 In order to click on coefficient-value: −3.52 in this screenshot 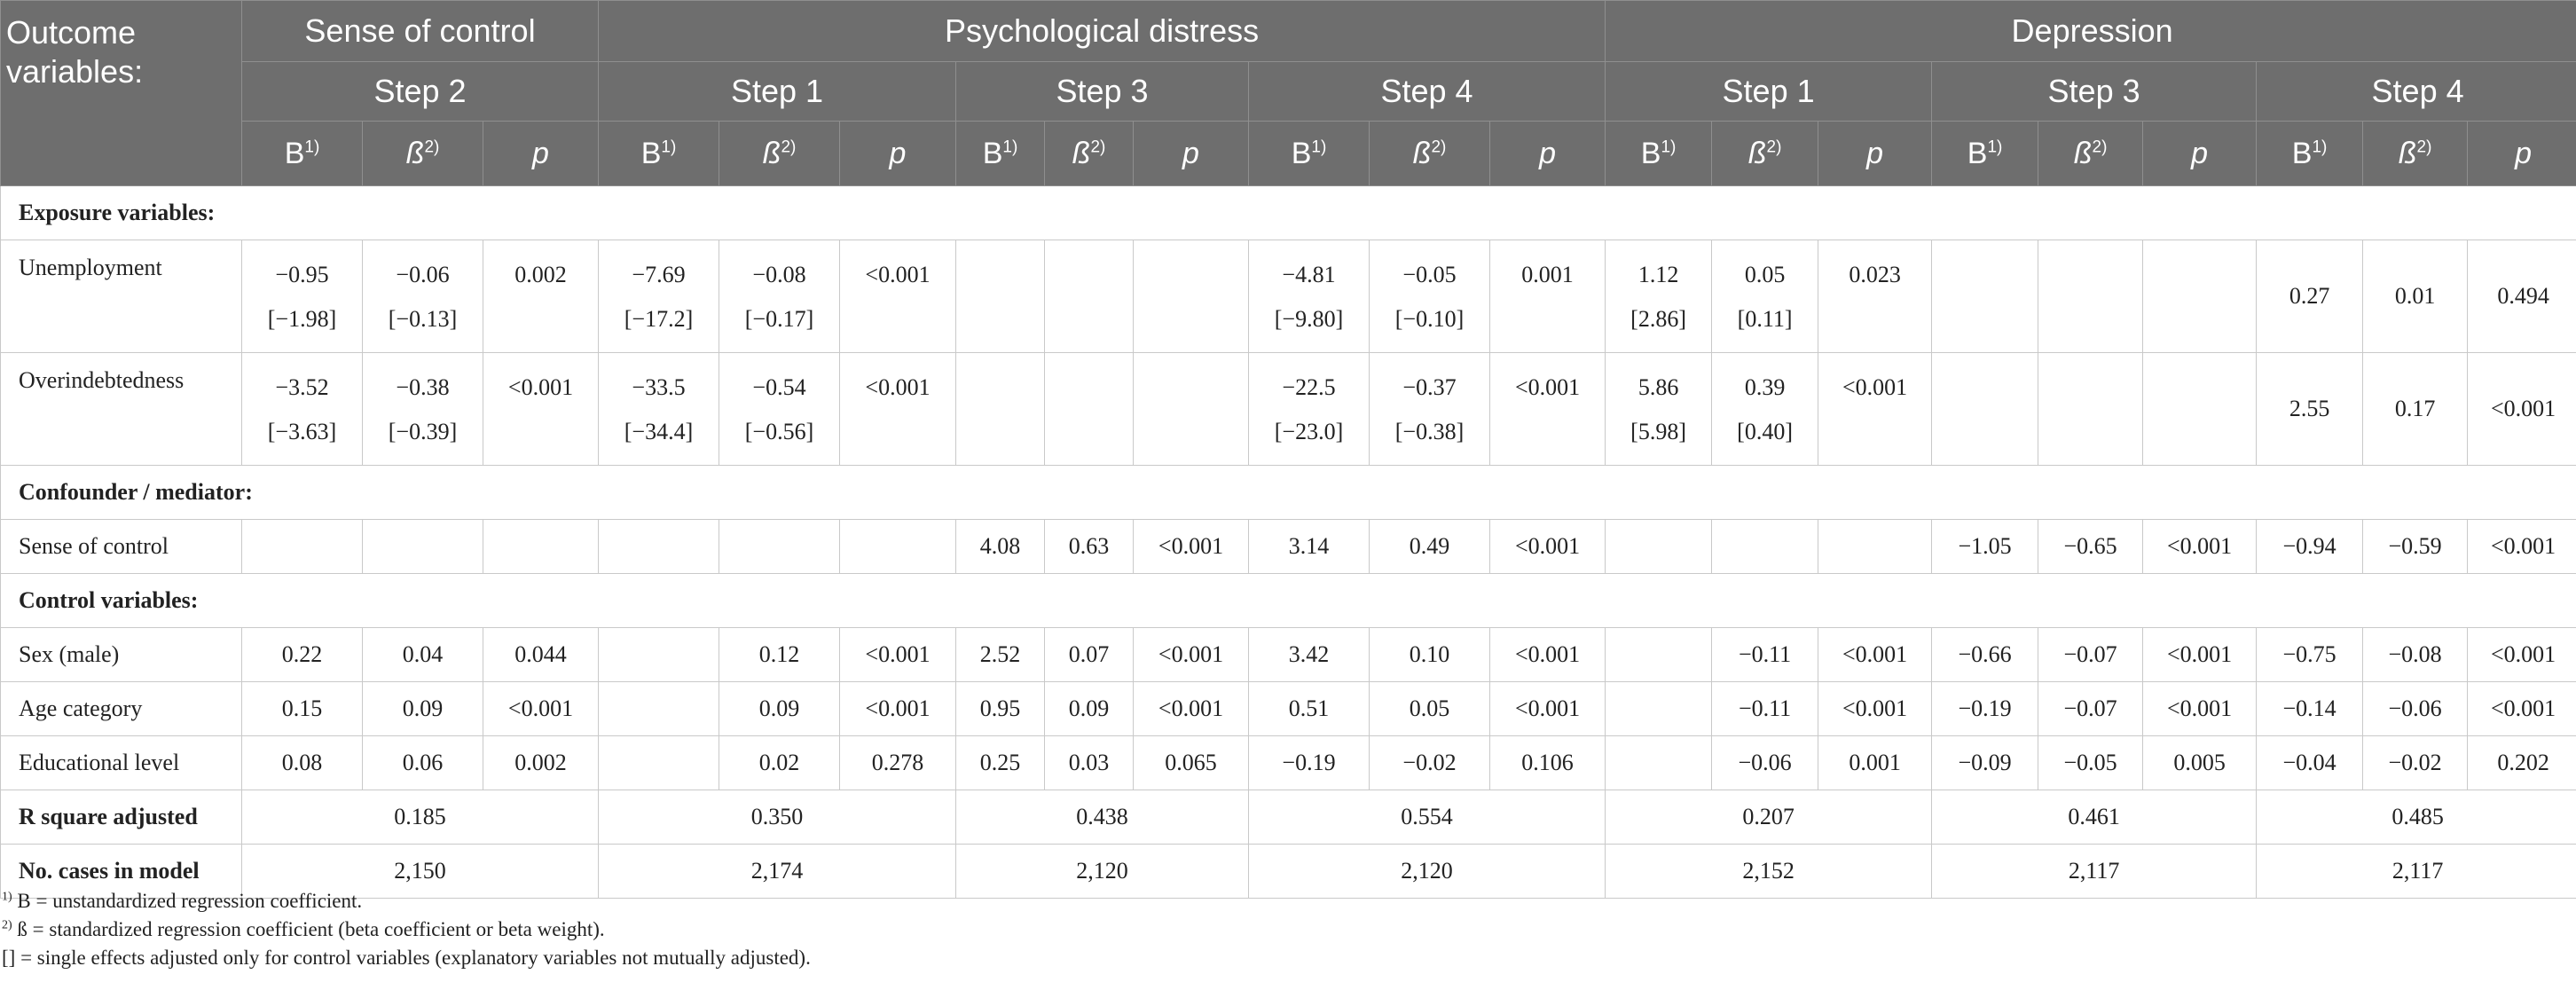, I will do `click(302, 387)`.